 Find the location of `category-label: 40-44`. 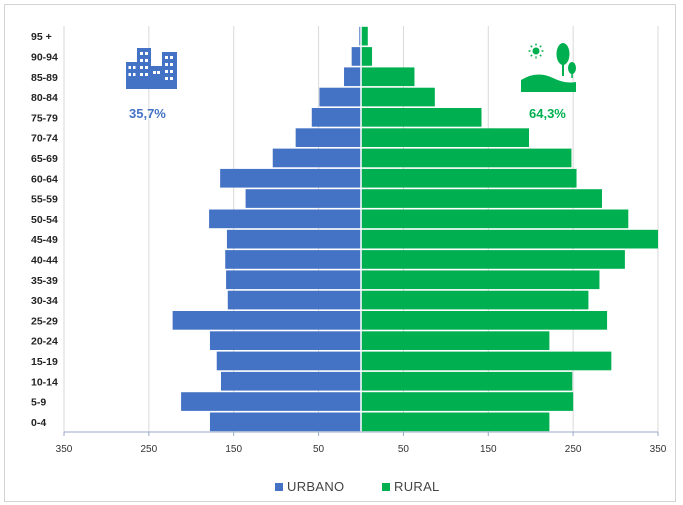

category-label: 40-44 is located at coordinates (44, 260).